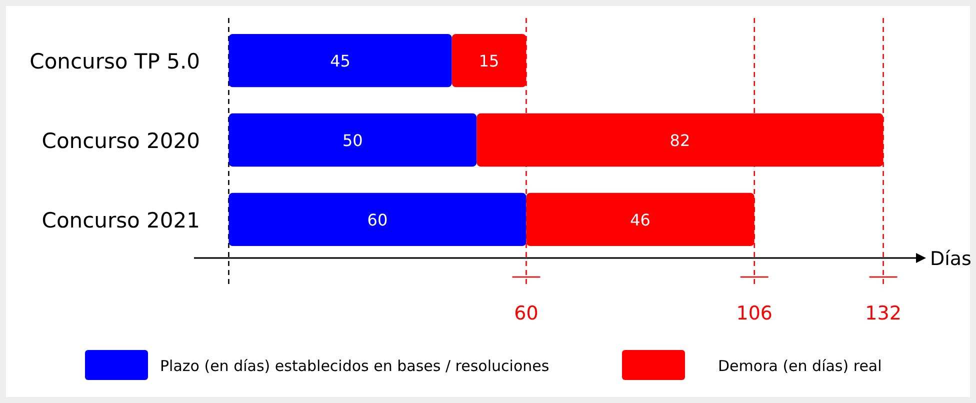 The height and width of the screenshot is (403, 976). What do you see at coordinates (115, 62) in the screenshot?
I see `y-tick-label: Concurso TP 5.0` at bounding box center [115, 62].